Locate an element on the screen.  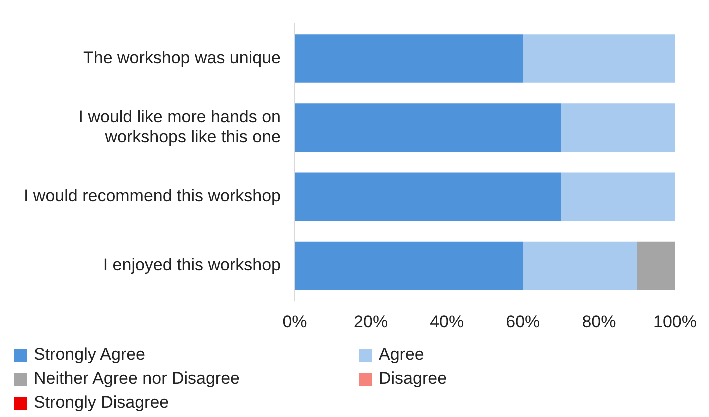
x-tick-label: 100% is located at coordinates (675, 322).